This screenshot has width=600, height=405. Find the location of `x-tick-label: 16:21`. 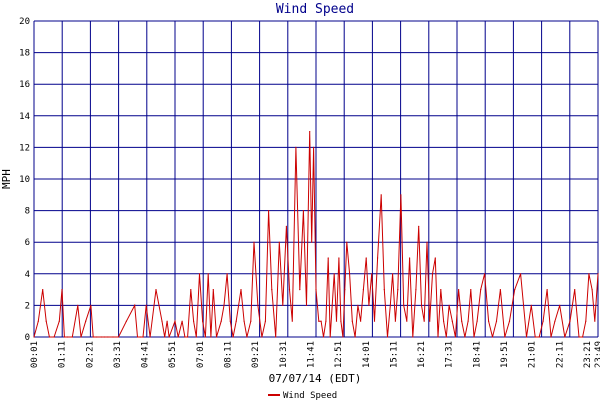

x-tick-label: 16:21 is located at coordinates (422, 354).